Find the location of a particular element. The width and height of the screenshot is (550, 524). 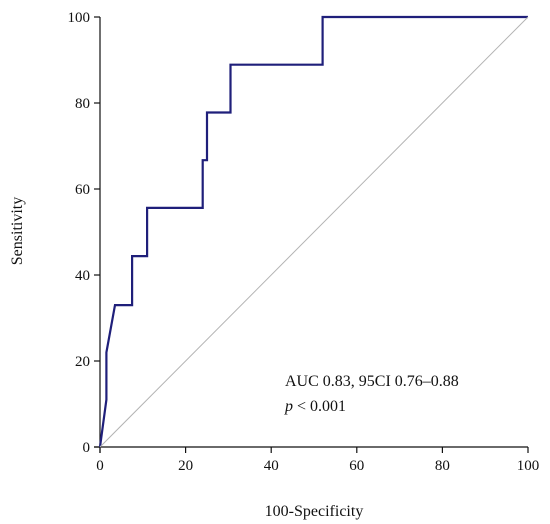

auc-annotation: AUC 0.83, 95CI 0.76–0.88 is located at coordinates (372, 381).